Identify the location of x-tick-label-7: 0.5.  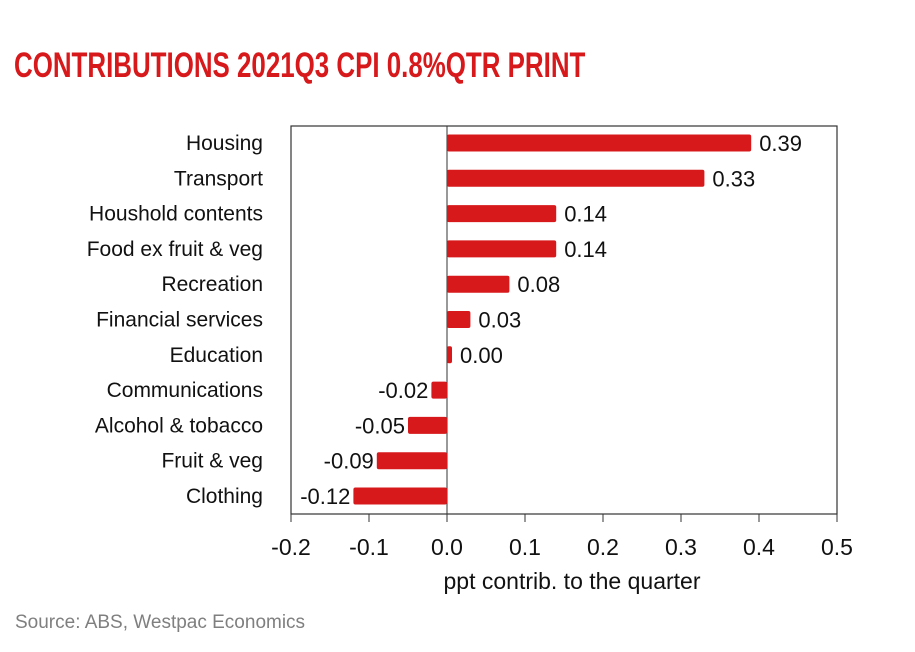
(837, 547).